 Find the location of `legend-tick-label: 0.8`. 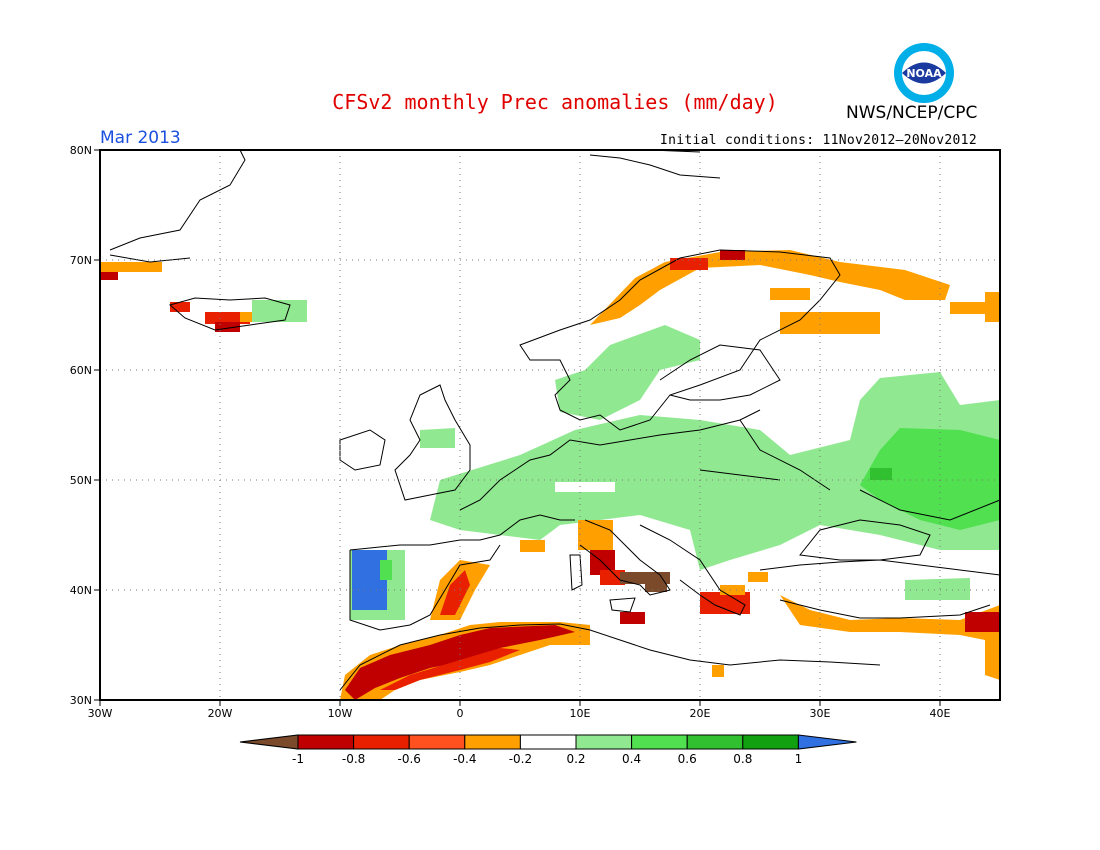

legend-tick-label: 0.8 is located at coordinates (742, 759).